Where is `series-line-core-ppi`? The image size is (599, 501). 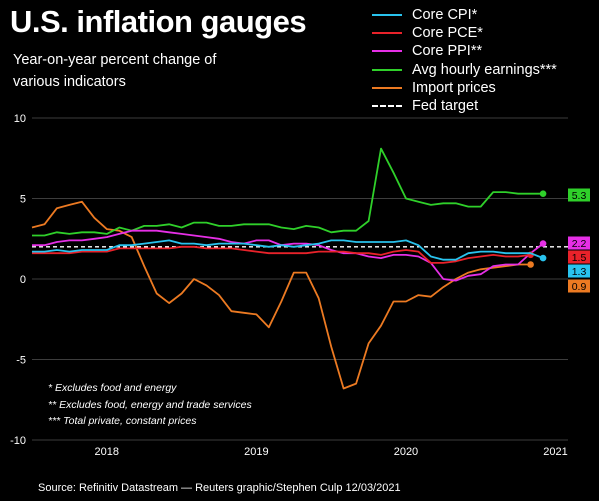
series-line-core-ppi is located at coordinates (288, 255).